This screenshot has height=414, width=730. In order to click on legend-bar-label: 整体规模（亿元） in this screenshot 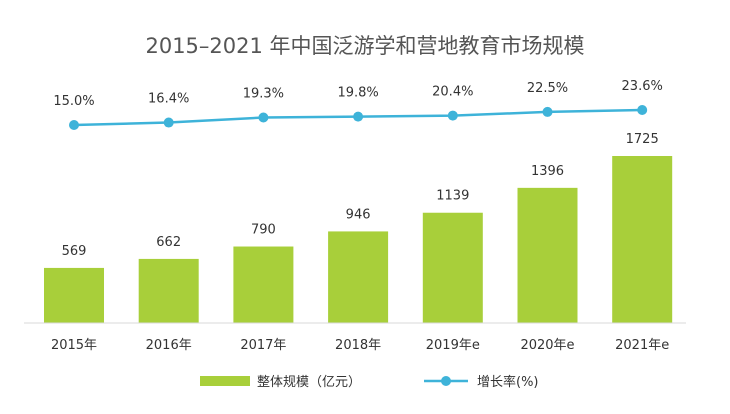, I will do `click(309, 382)`.